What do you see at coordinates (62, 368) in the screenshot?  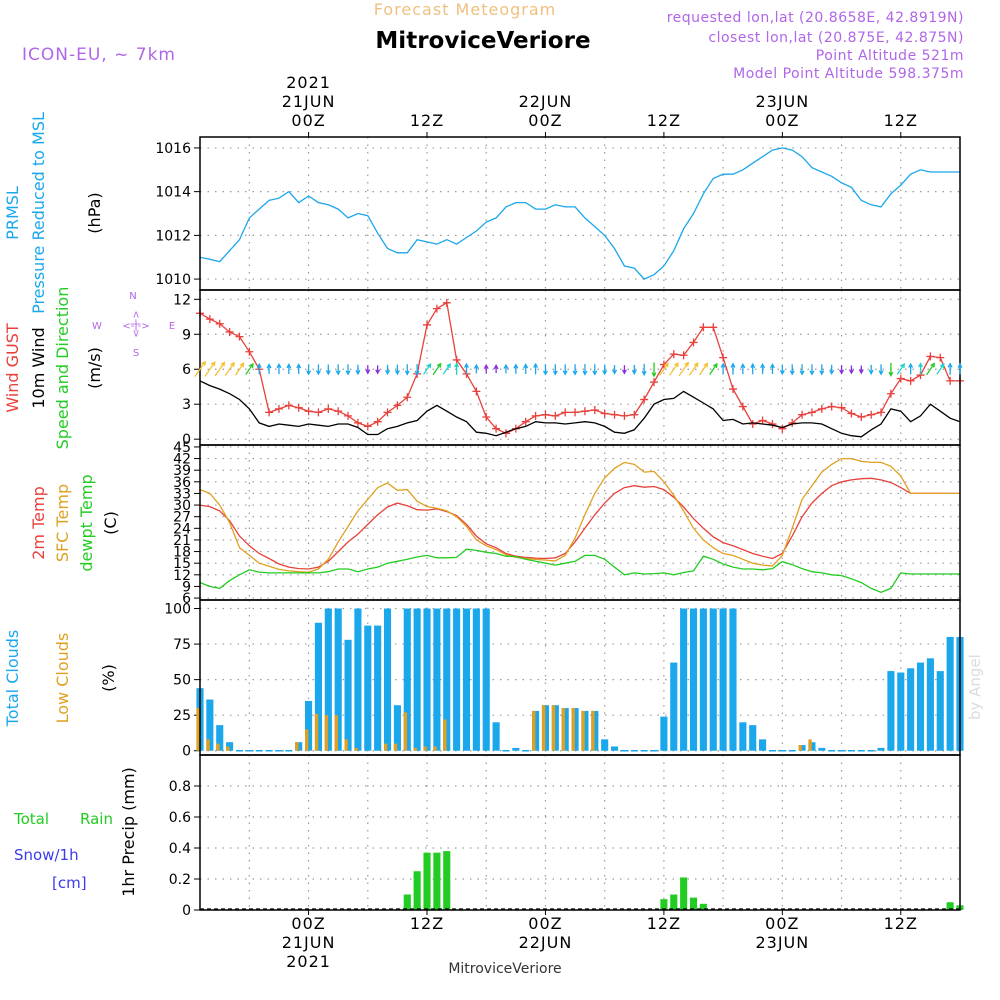 I see `label-wind-2: Speed and Direction` at bounding box center [62, 368].